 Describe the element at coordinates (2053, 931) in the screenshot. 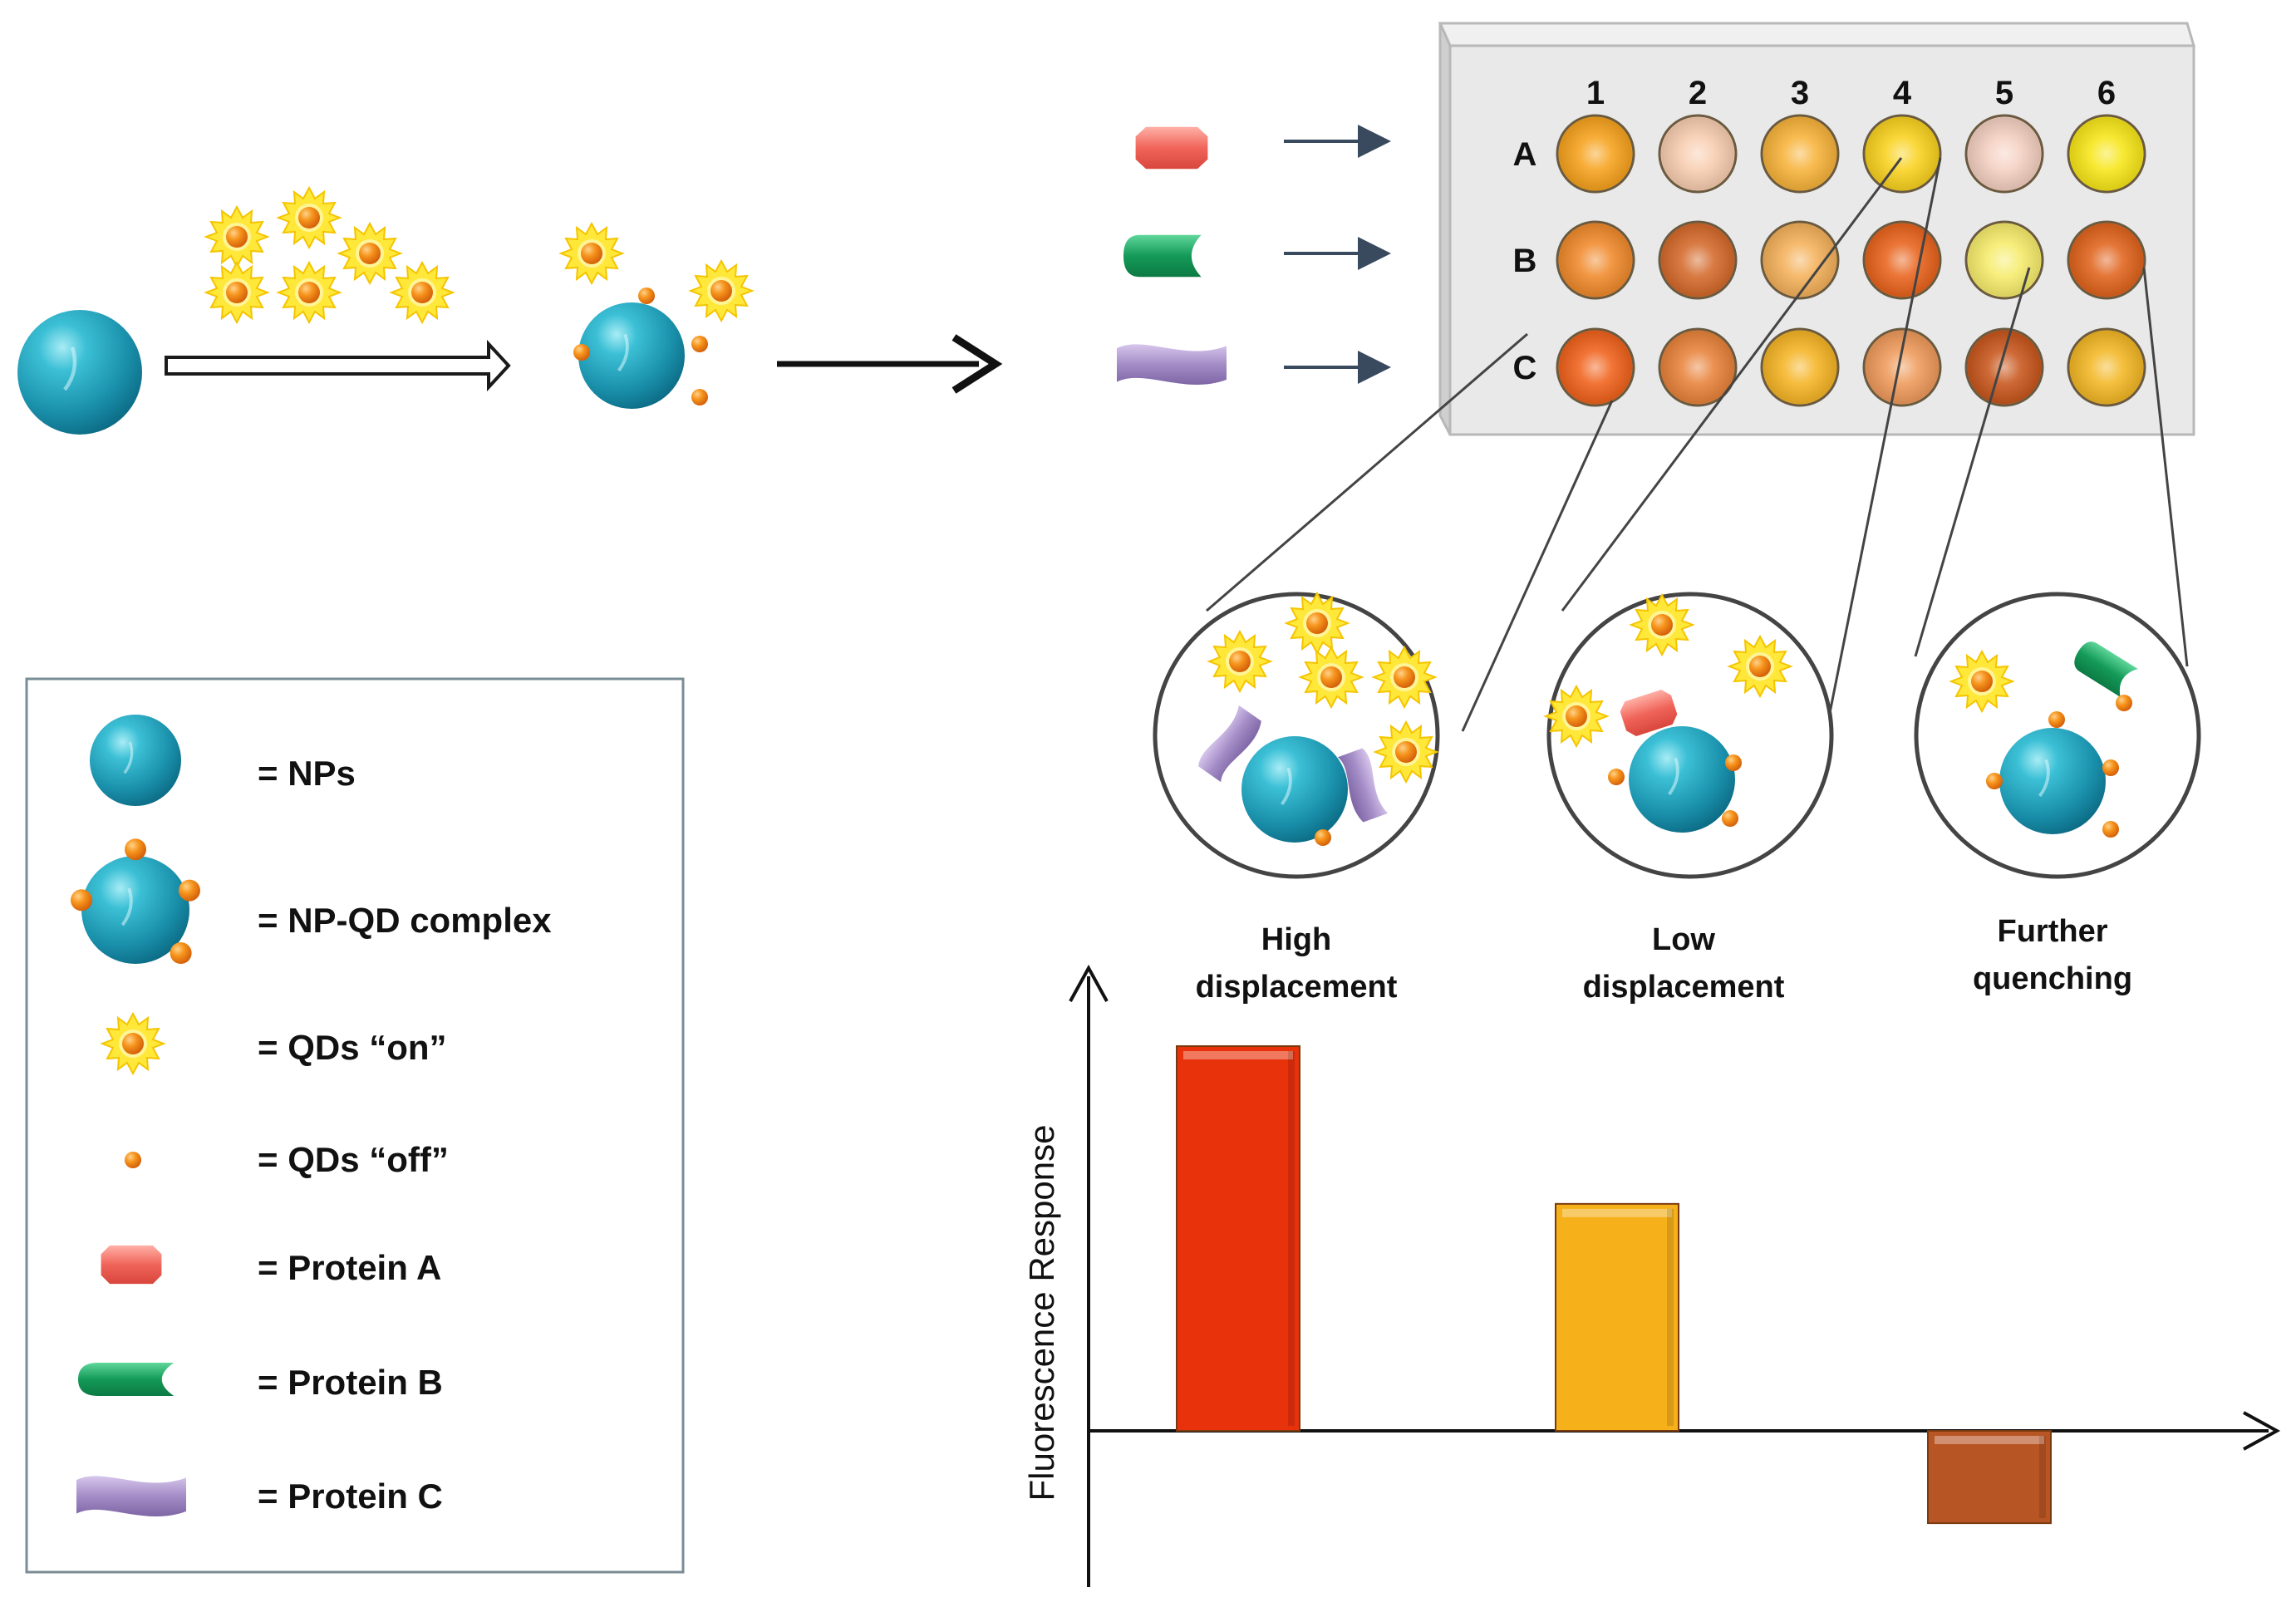

I see `outcome-3-line1: Further` at that location.